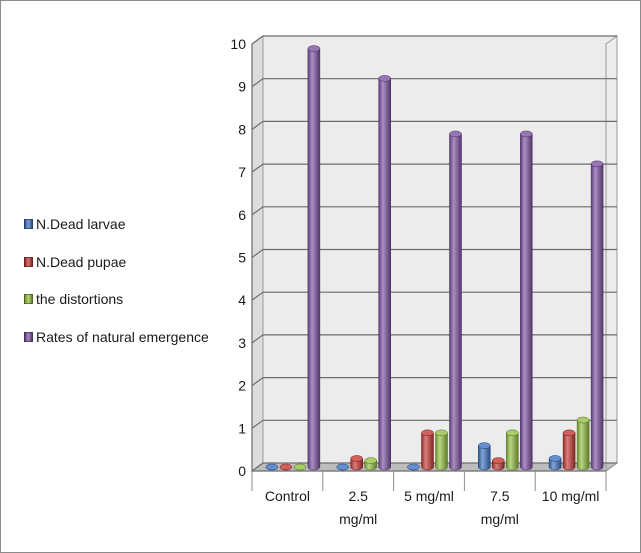 Image resolution: width=641 pixels, height=553 pixels. What do you see at coordinates (242, 428) in the screenshot?
I see `y-tick-label: 1` at bounding box center [242, 428].